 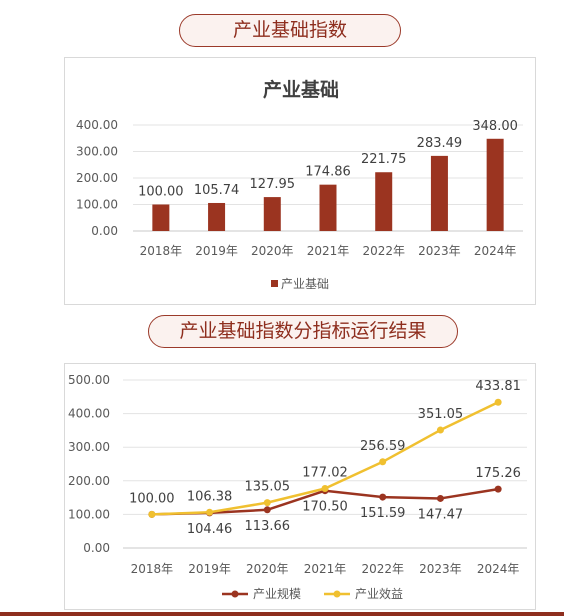 I want to click on point-data-label: 256.59, so click(x=383, y=446).